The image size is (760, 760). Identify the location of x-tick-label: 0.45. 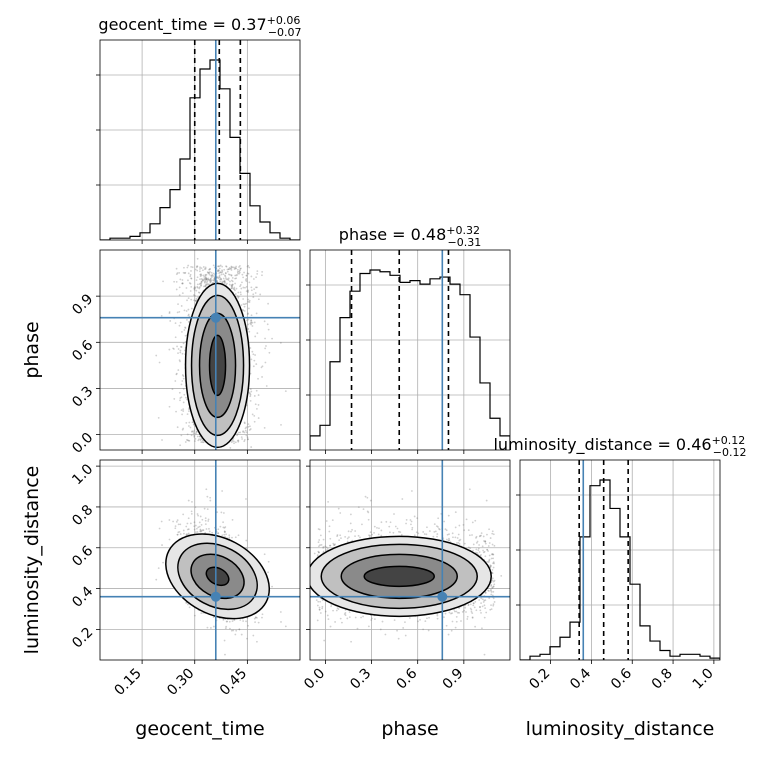
(233, 682).